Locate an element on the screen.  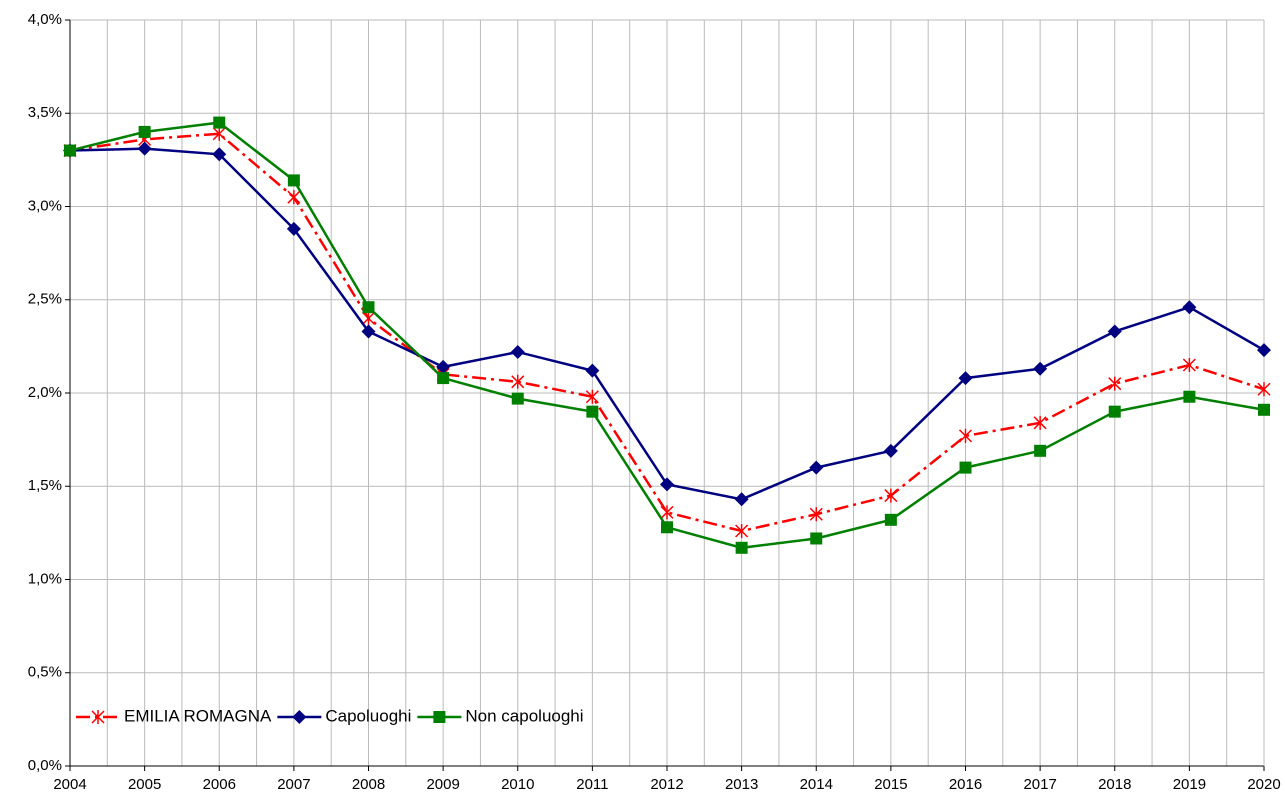
x-tick-label: 2014 is located at coordinates (816, 784).